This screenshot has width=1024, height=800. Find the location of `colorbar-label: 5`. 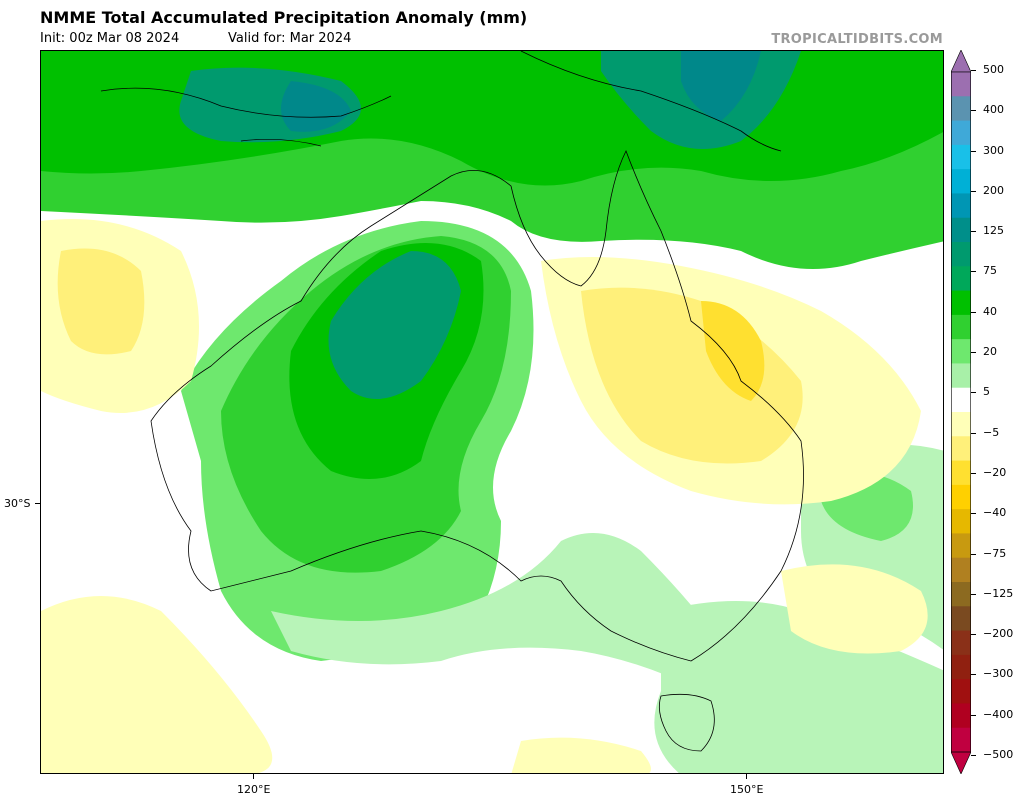

colorbar-label: 5 is located at coordinates (986, 392).